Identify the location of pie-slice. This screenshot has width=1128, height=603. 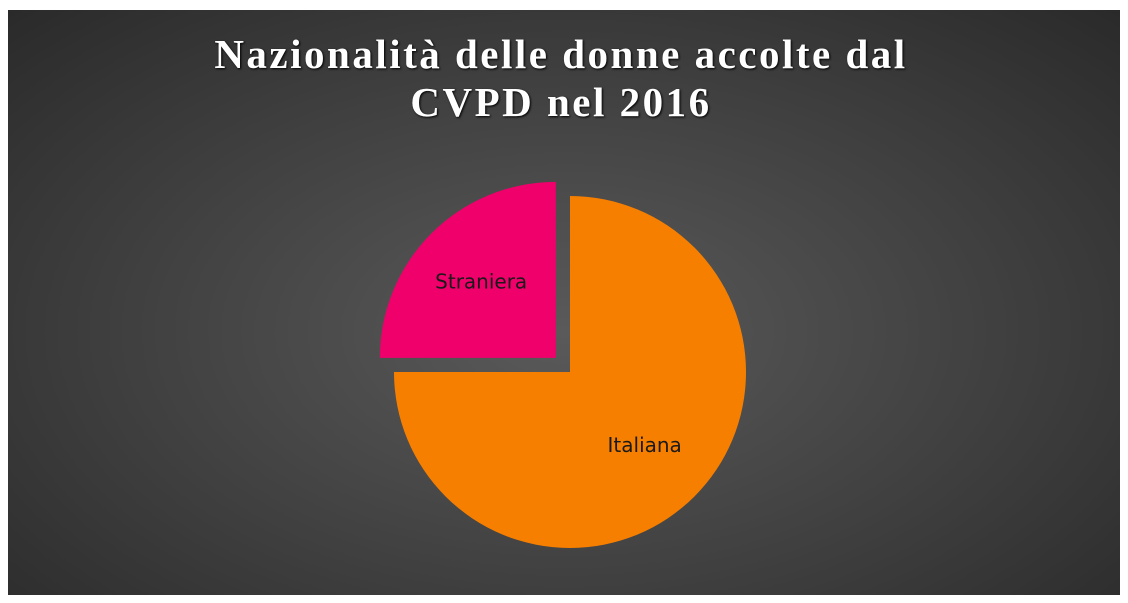
(467, 269).